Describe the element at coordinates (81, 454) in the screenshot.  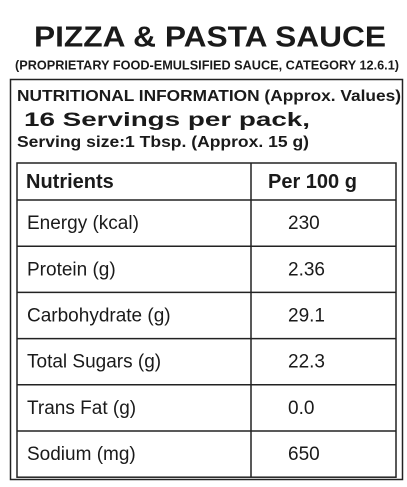
I see `nutrient-name: Sodium (mg)` at that location.